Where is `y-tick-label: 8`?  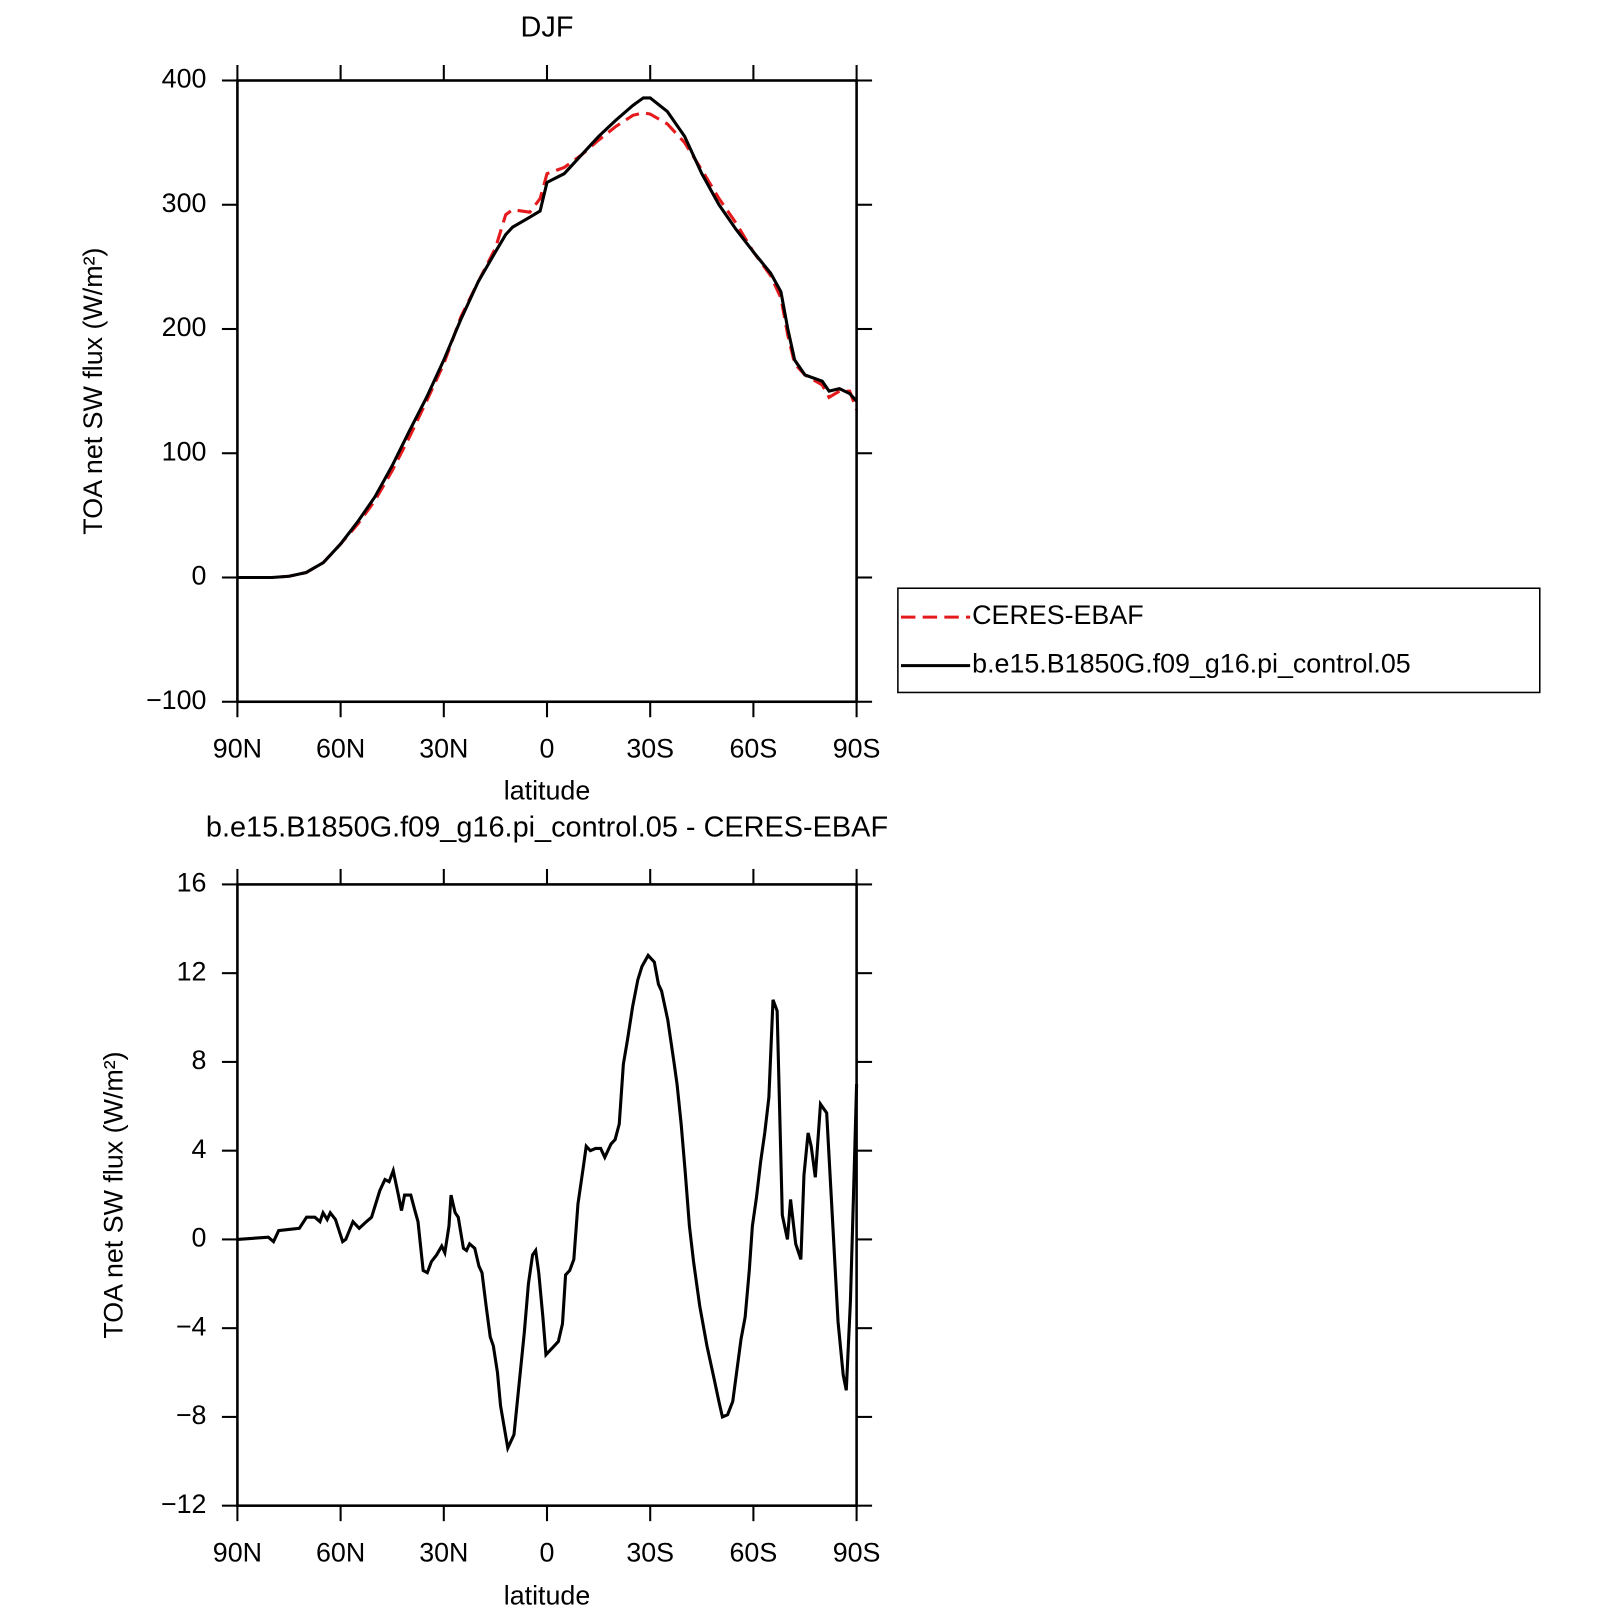
y-tick-label: 8 is located at coordinates (199, 1060).